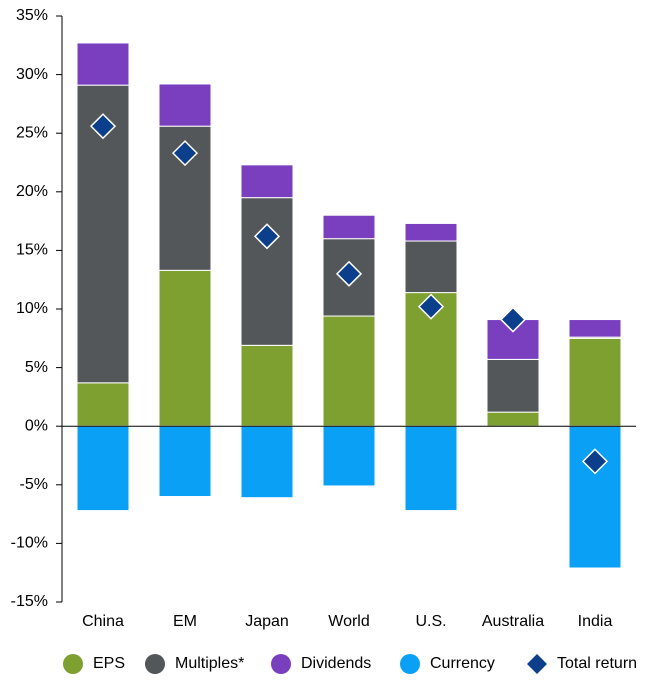 The height and width of the screenshot is (687, 659). I want to click on y-tick-label: 35%, so click(32, 15).